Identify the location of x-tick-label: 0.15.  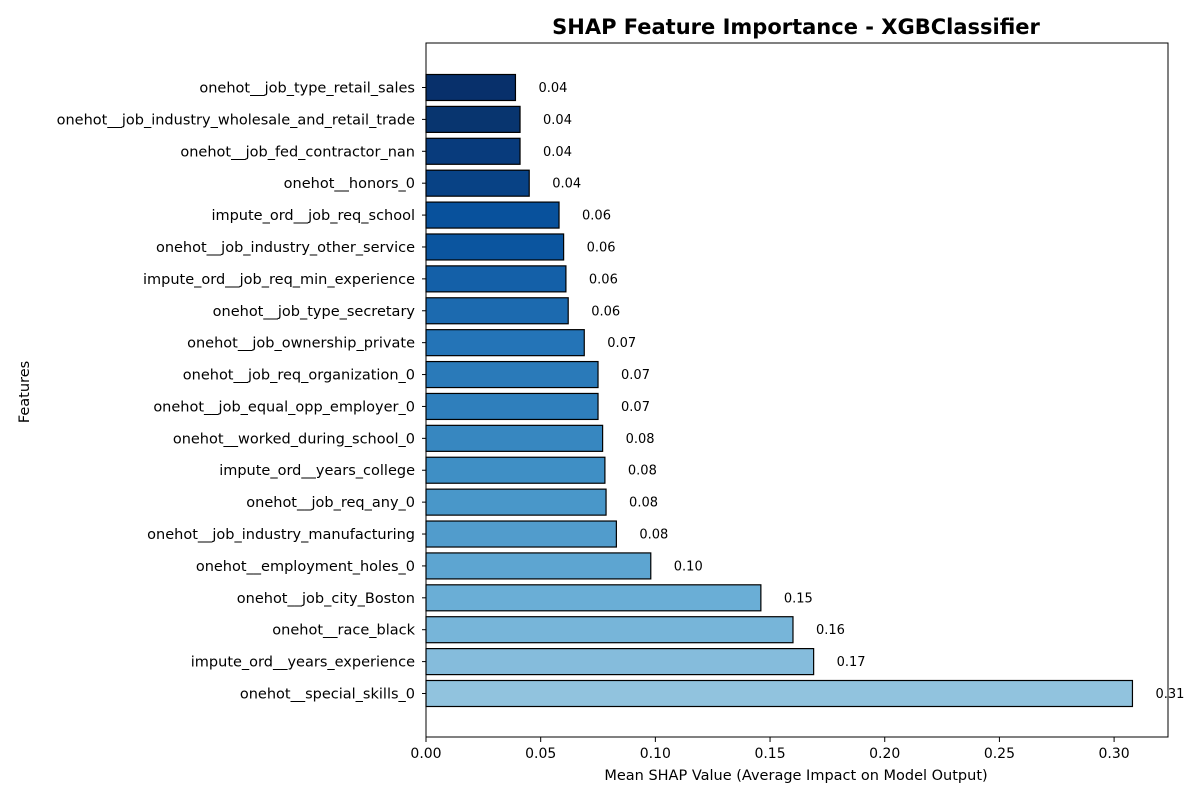
(769, 754).